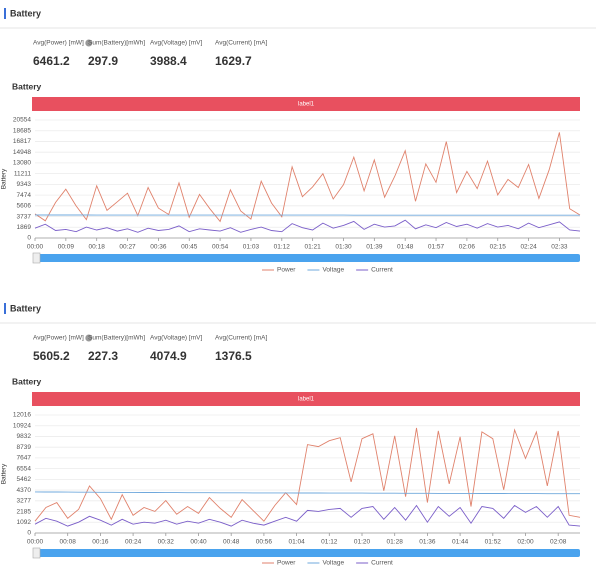 This screenshot has height=578, width=596. What do you see at coordinates (24, 479) in the screenshot?
I see `y-tick-label: 5462` at bounding box center [24, 479].